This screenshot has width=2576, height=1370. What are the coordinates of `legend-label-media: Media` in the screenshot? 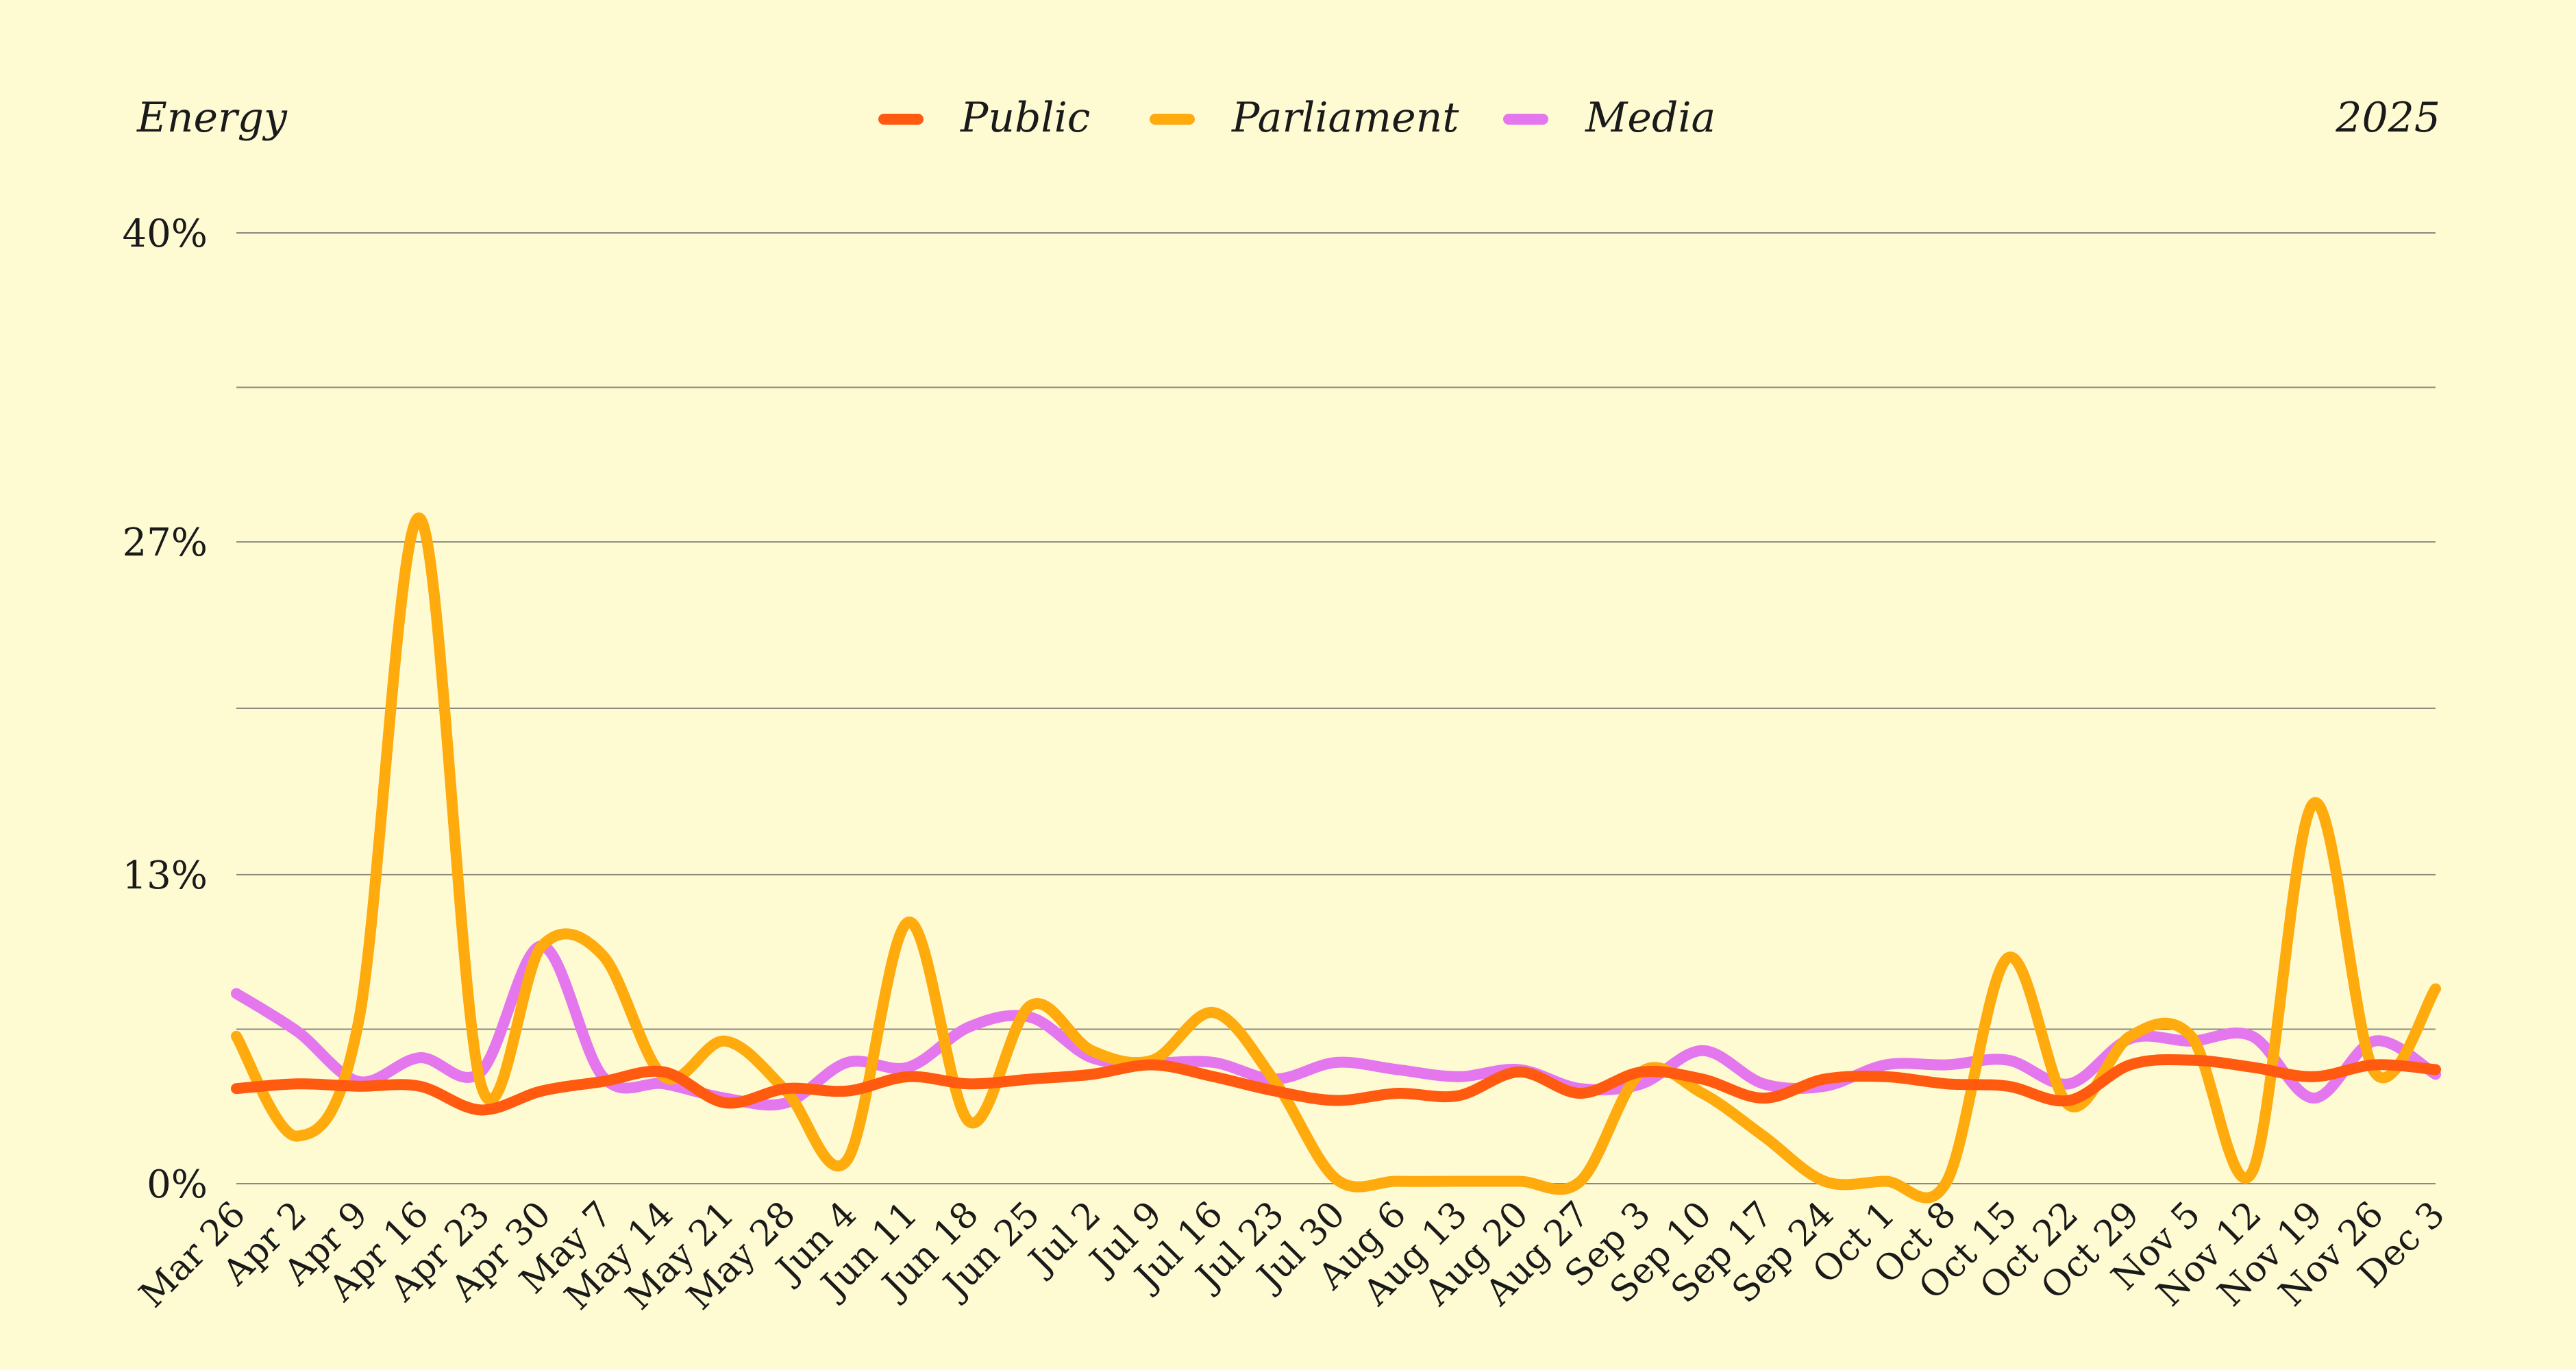 It's located at (1650, 118).